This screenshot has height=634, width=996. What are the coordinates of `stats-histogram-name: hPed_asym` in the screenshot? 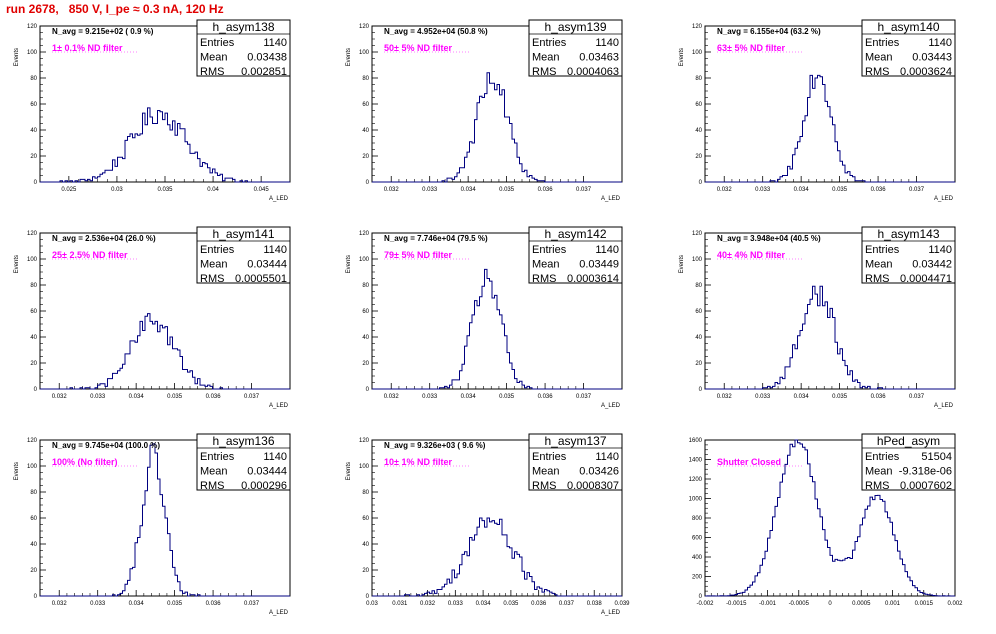 It's located at (908, 441).